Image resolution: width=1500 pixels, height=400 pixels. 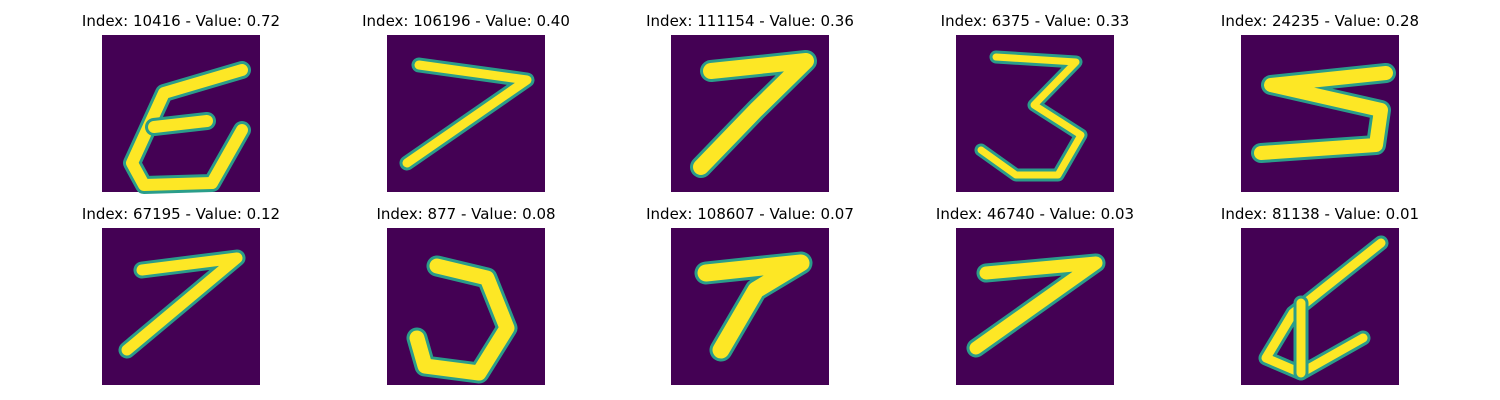 I want to click on panel-title: Index: 877 - Value: 0.08, so click(x=465, y=214).